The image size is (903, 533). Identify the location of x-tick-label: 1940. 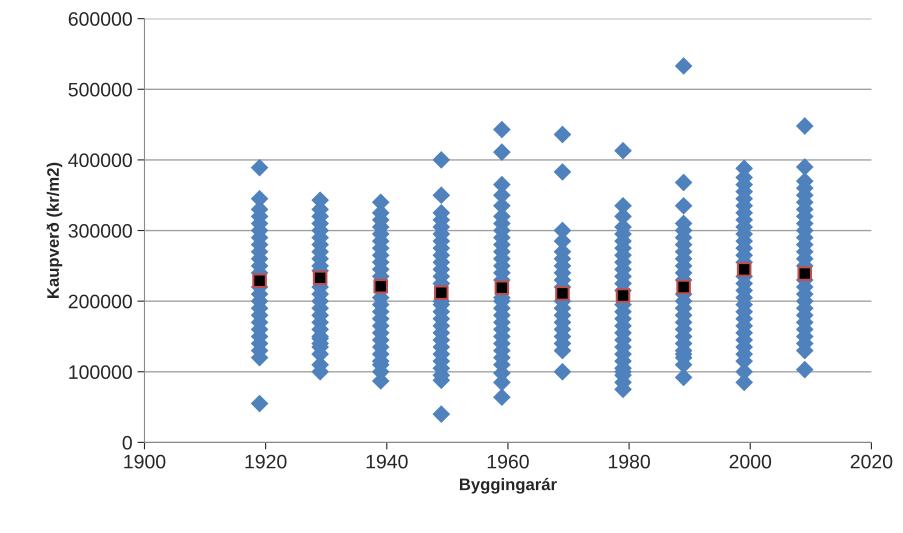
(387, 461).